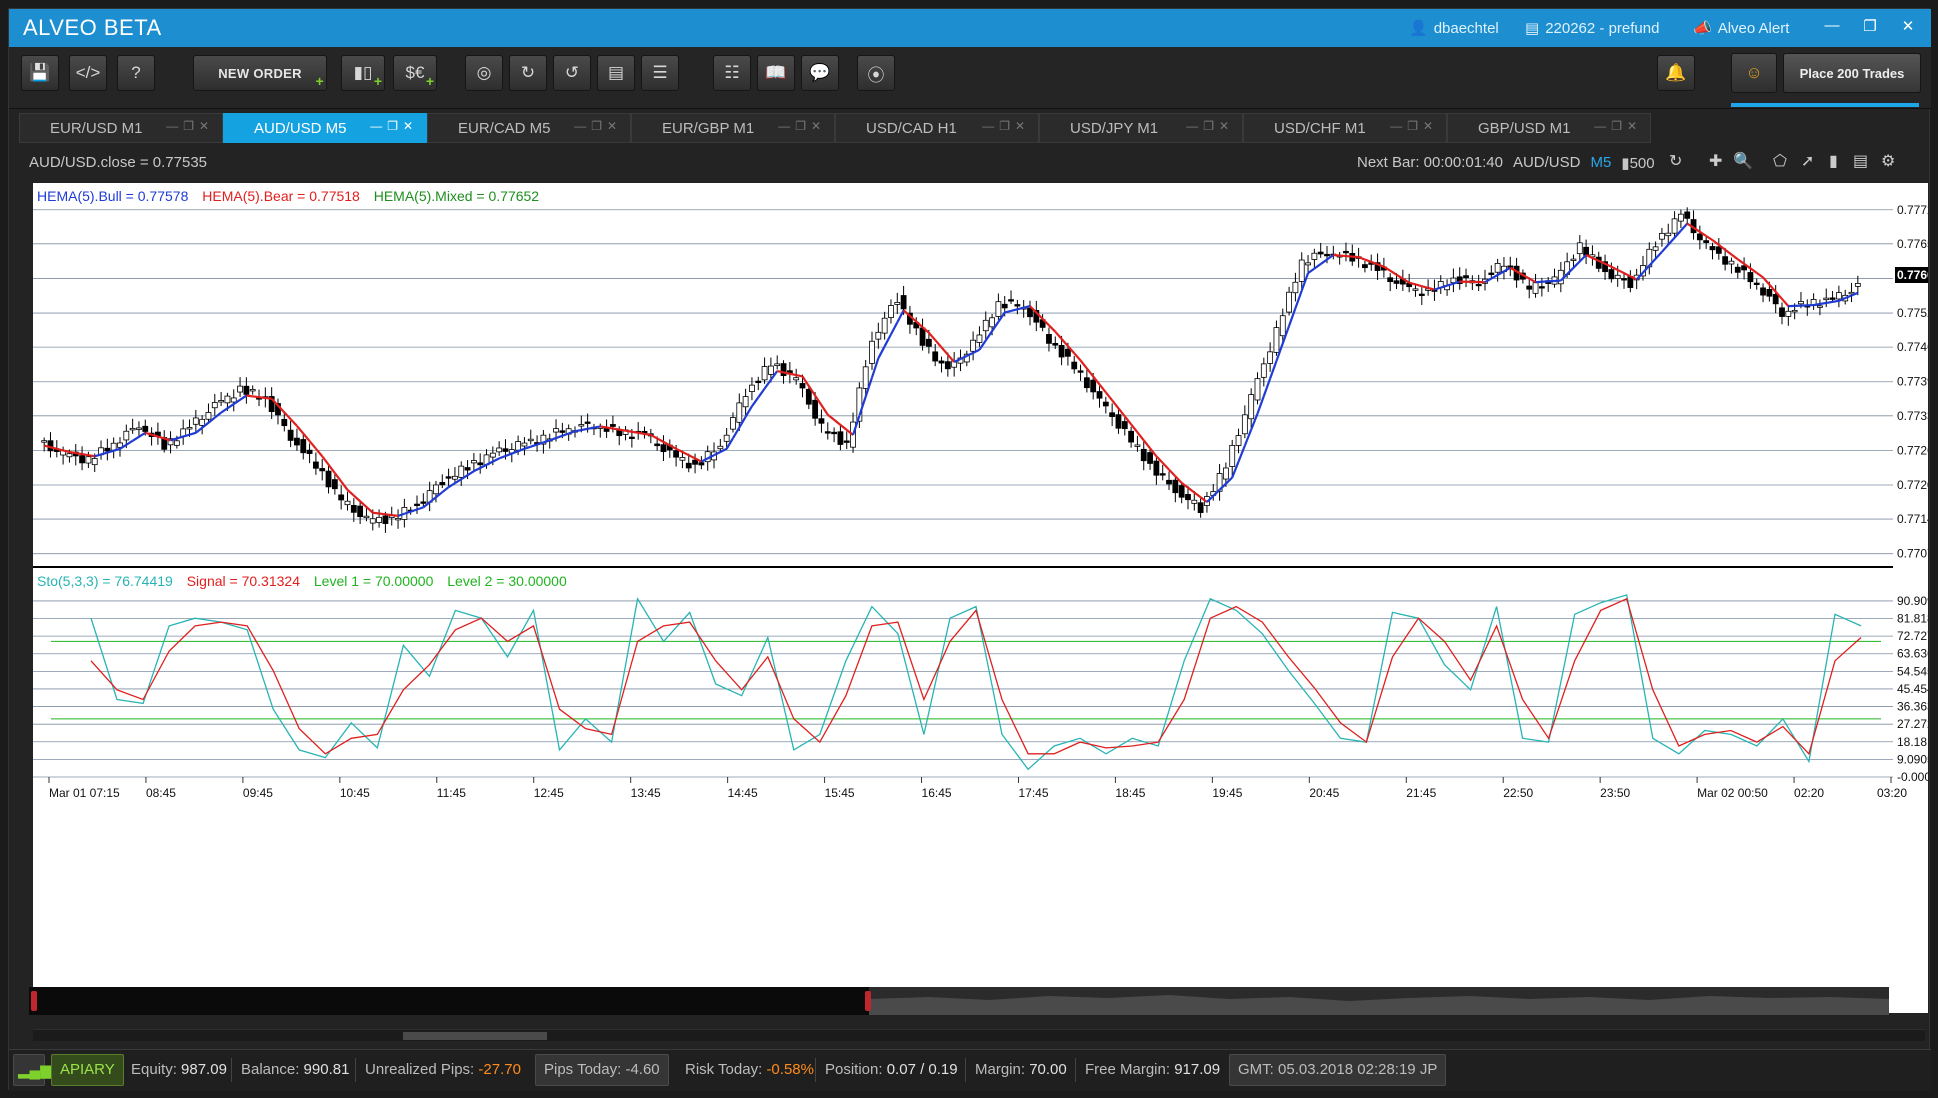  I want to click on calendar-button: ☷, so click(732, 73).